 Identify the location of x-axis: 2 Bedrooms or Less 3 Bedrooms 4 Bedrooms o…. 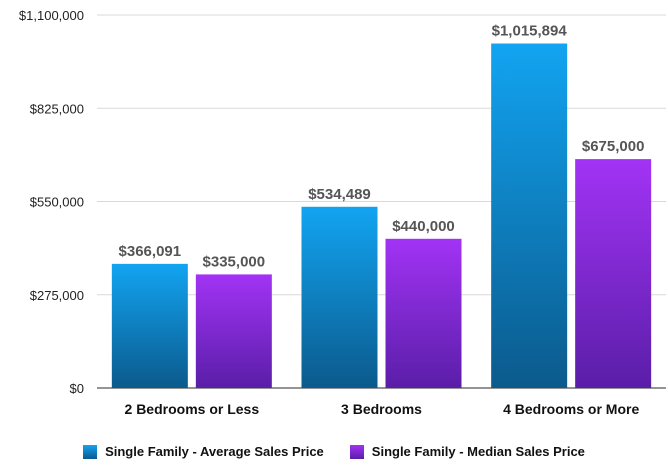
(382, 409).